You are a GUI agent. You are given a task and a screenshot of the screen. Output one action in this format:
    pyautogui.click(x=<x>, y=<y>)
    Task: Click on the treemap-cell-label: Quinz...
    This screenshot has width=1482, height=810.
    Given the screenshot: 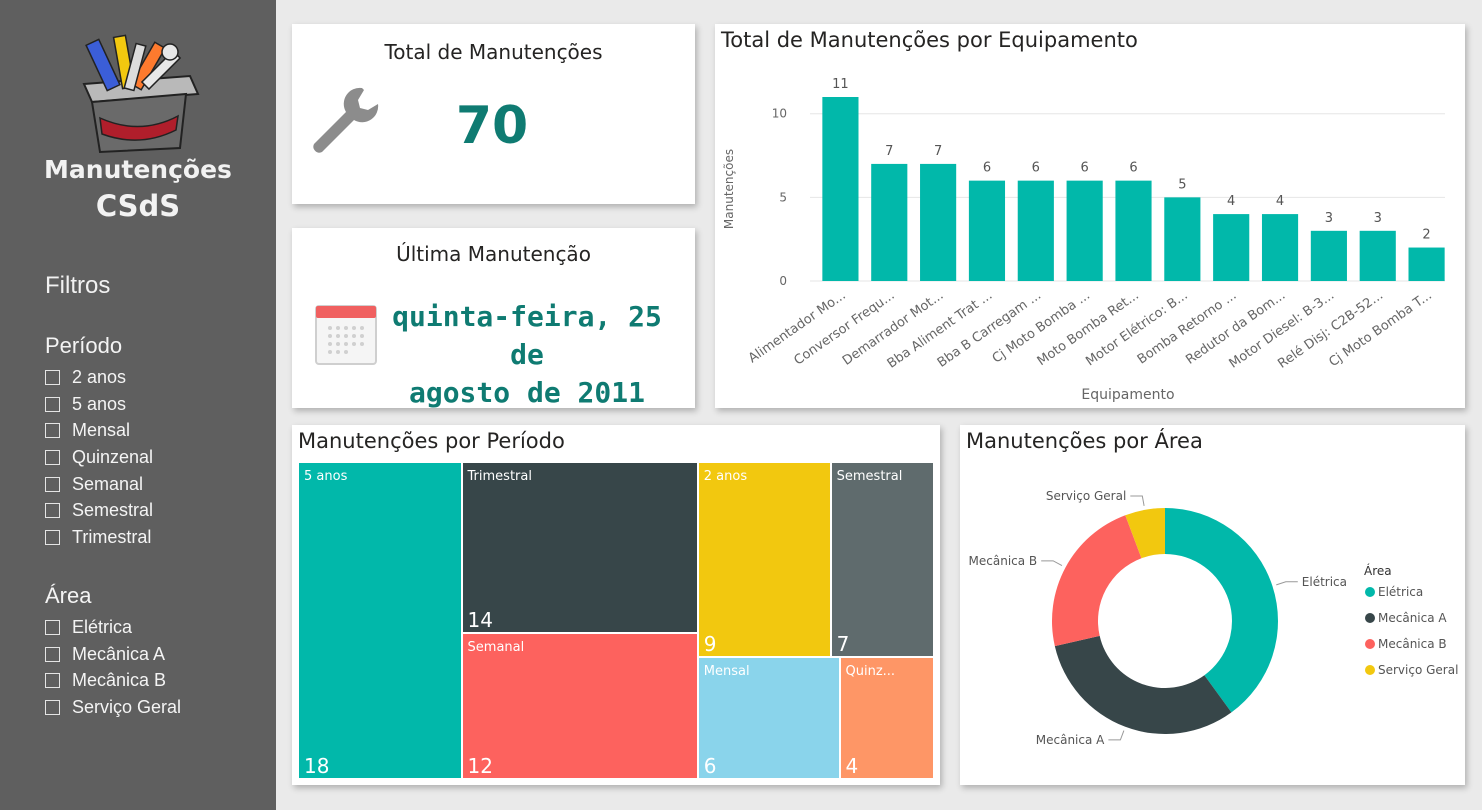 What is the action you would take?
    pyautogui.click(x=870, y=672)
    